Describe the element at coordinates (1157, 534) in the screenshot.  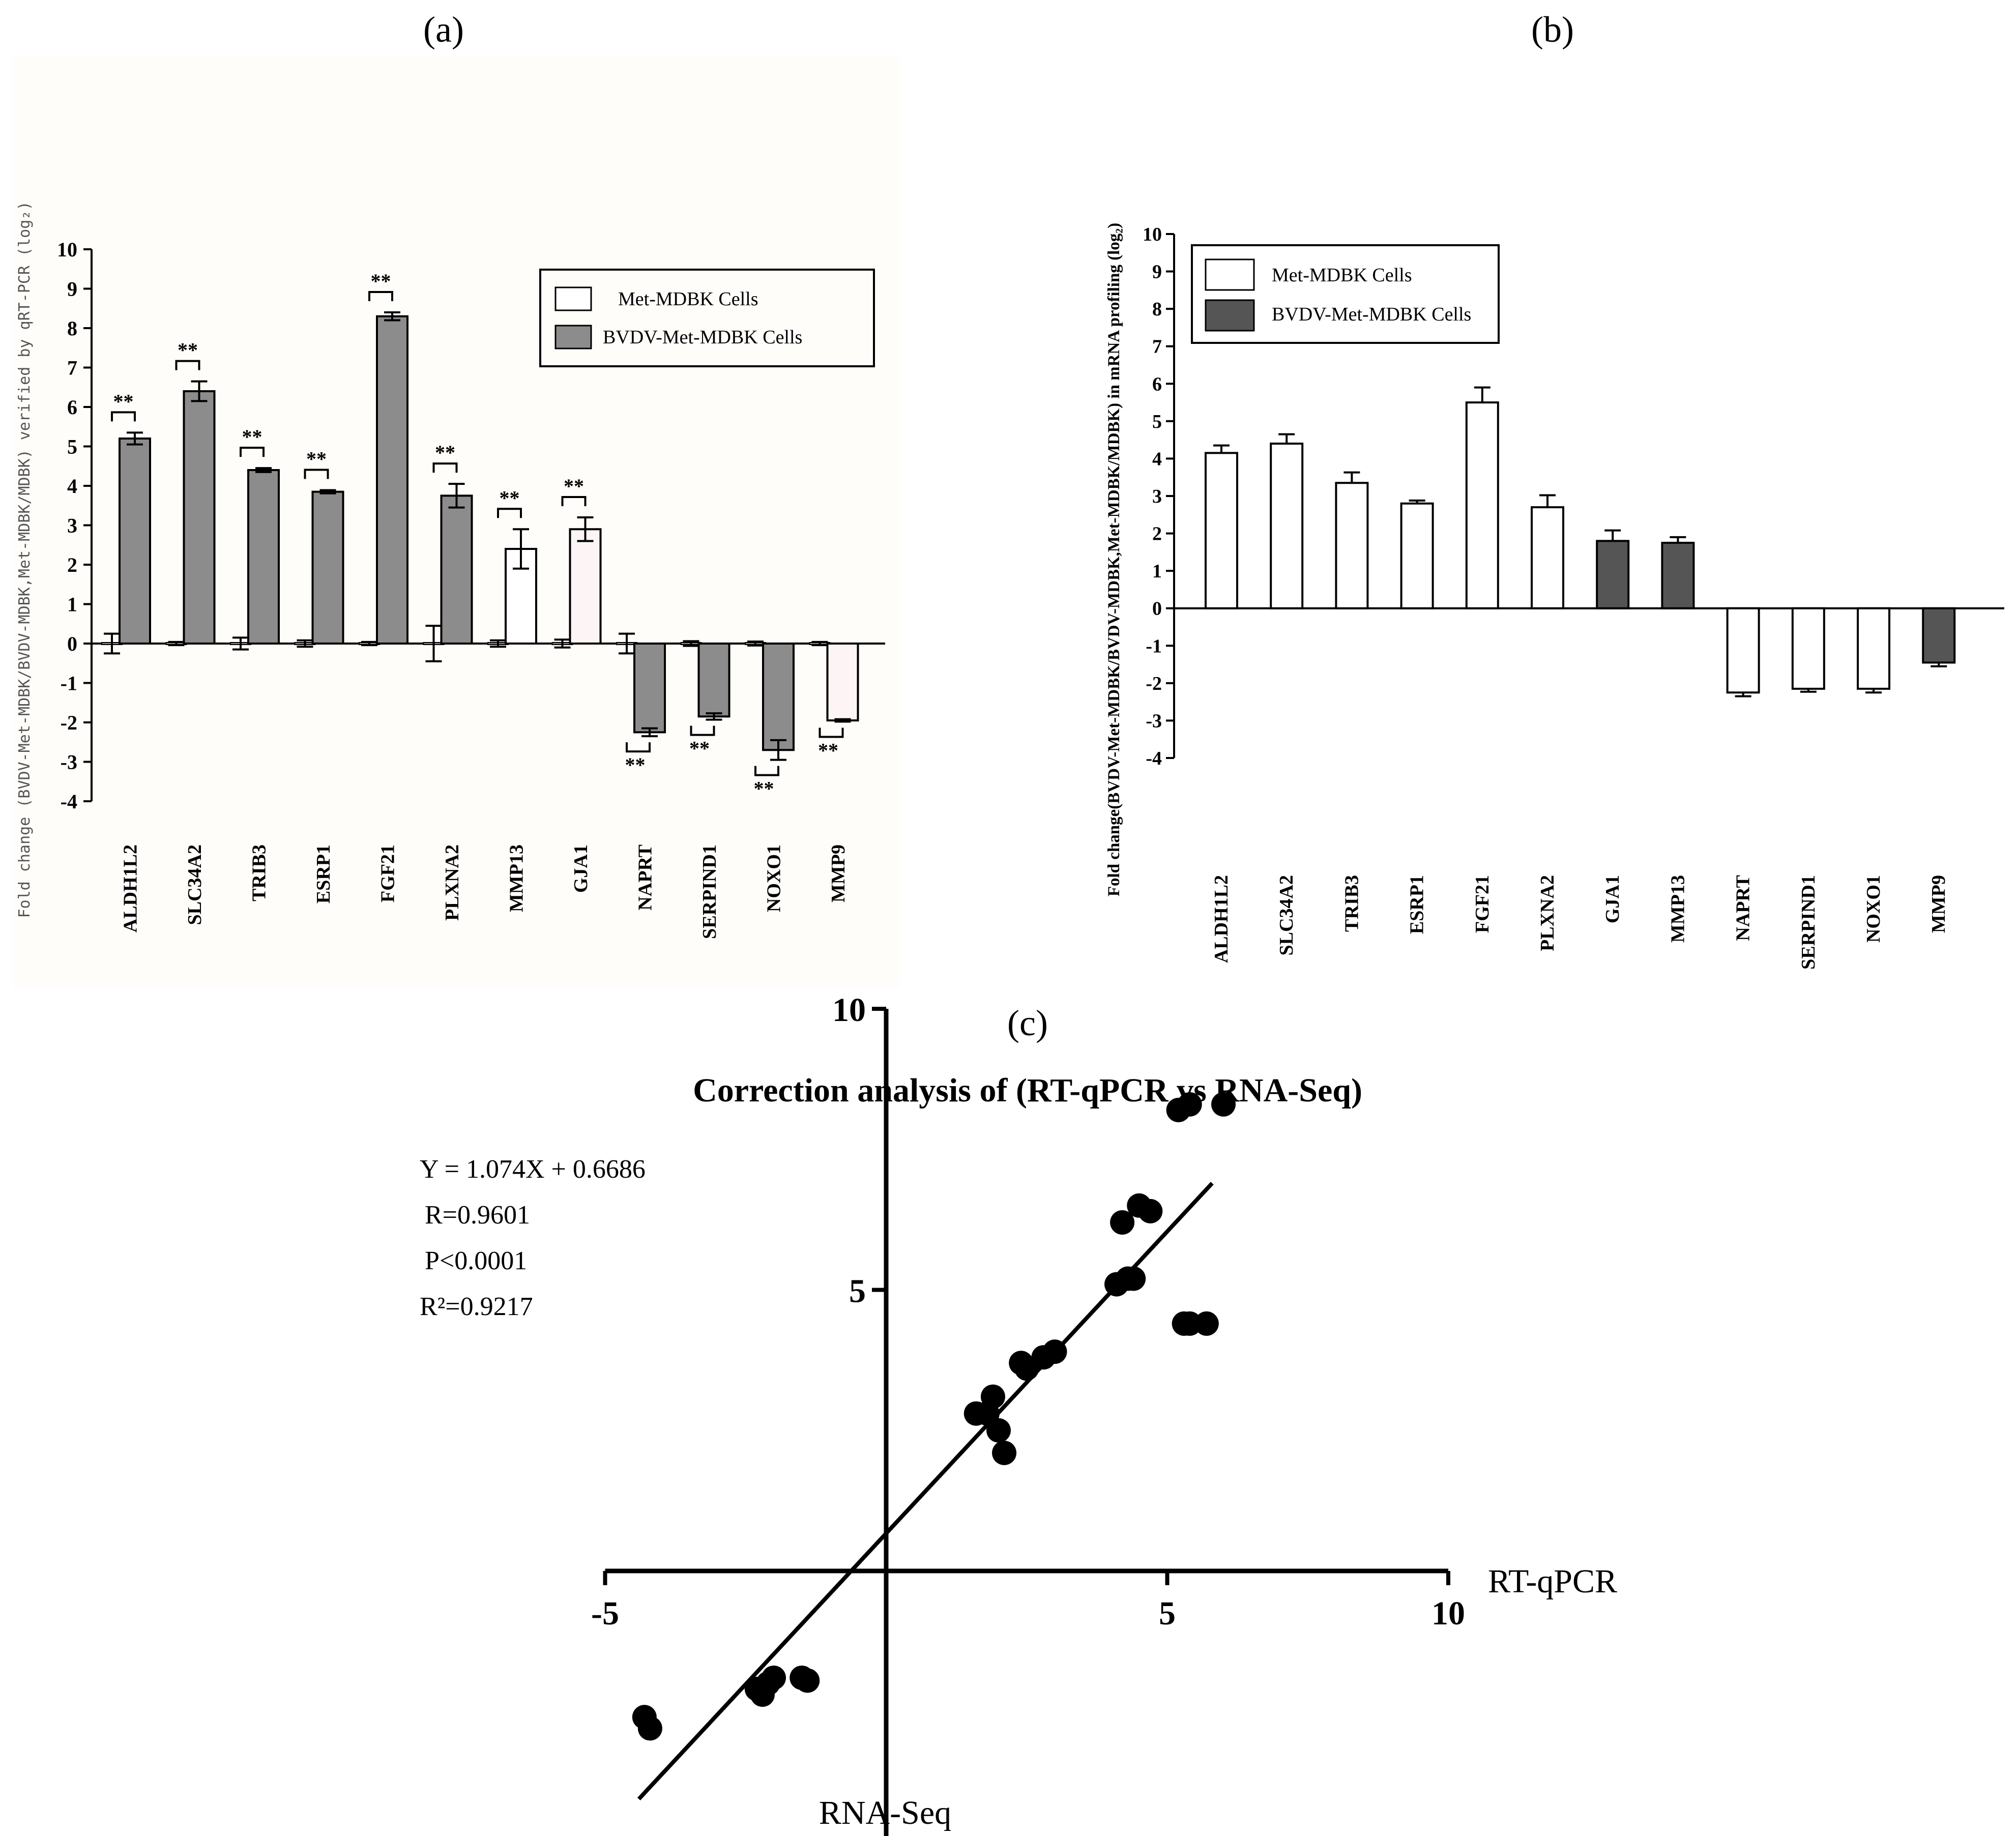
I see `panel-b-y-tick-label: 2` at that location.